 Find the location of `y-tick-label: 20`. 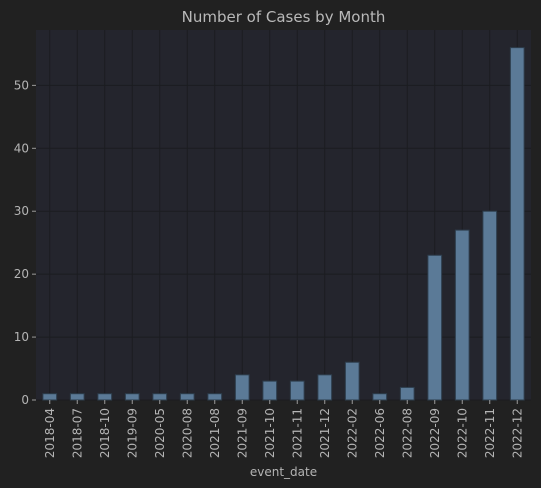

y-tick-label: 20 is located at coordinates (21, 274).